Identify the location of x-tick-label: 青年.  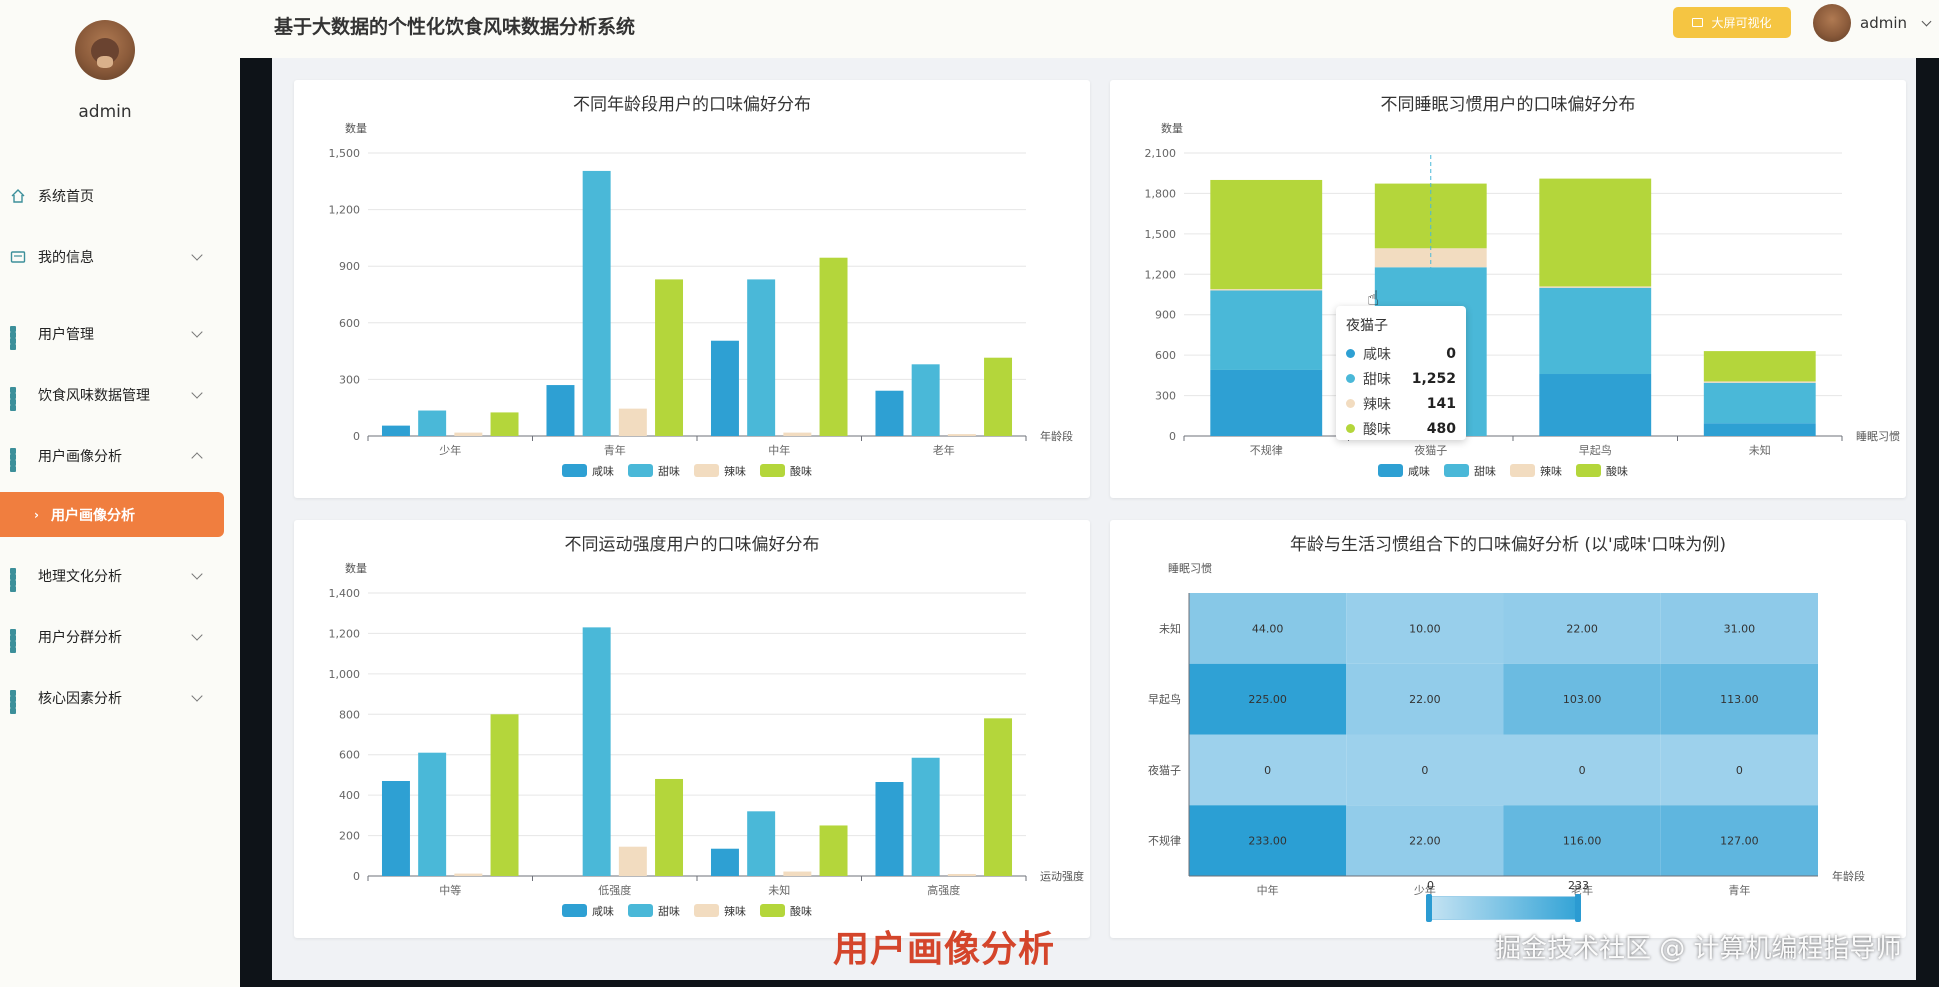
(1739, 890).